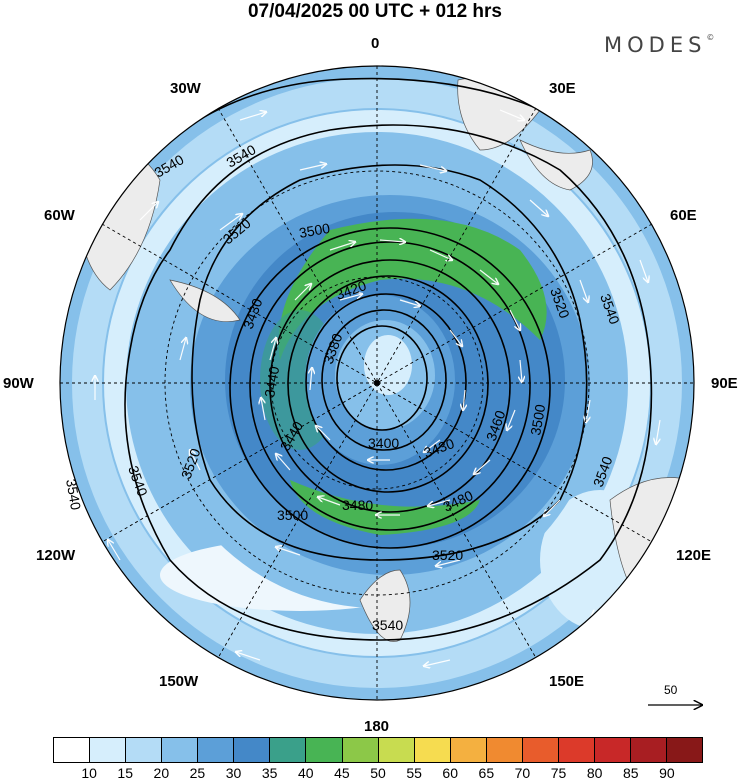 Image resolution: width=750 pixels, height=782 pixels. What do you see at coordinates (179, 681) in the screenshot?
I see `lon-label-150w: 150W` at bounding box center [179, 681].